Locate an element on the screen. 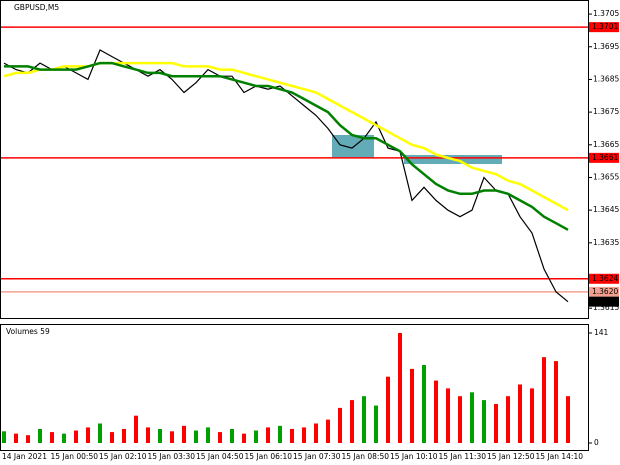  y-tick-label: 141 is located at coordinates (601, 332).